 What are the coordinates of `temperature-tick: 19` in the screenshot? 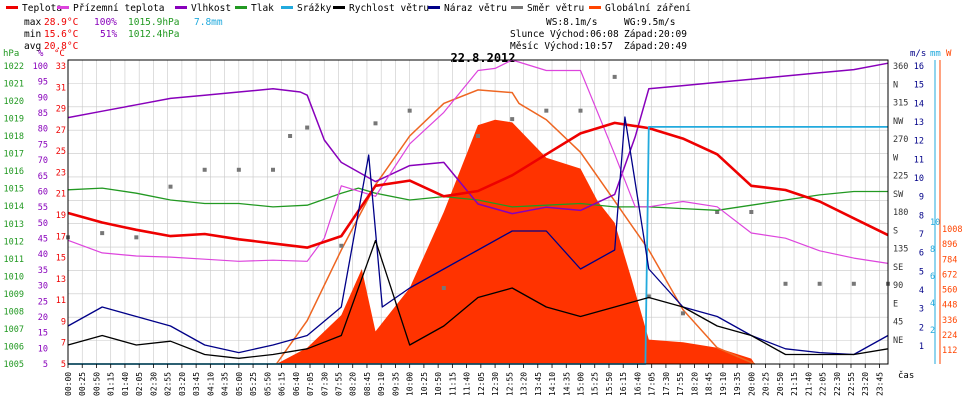 It's located at (61, 216).